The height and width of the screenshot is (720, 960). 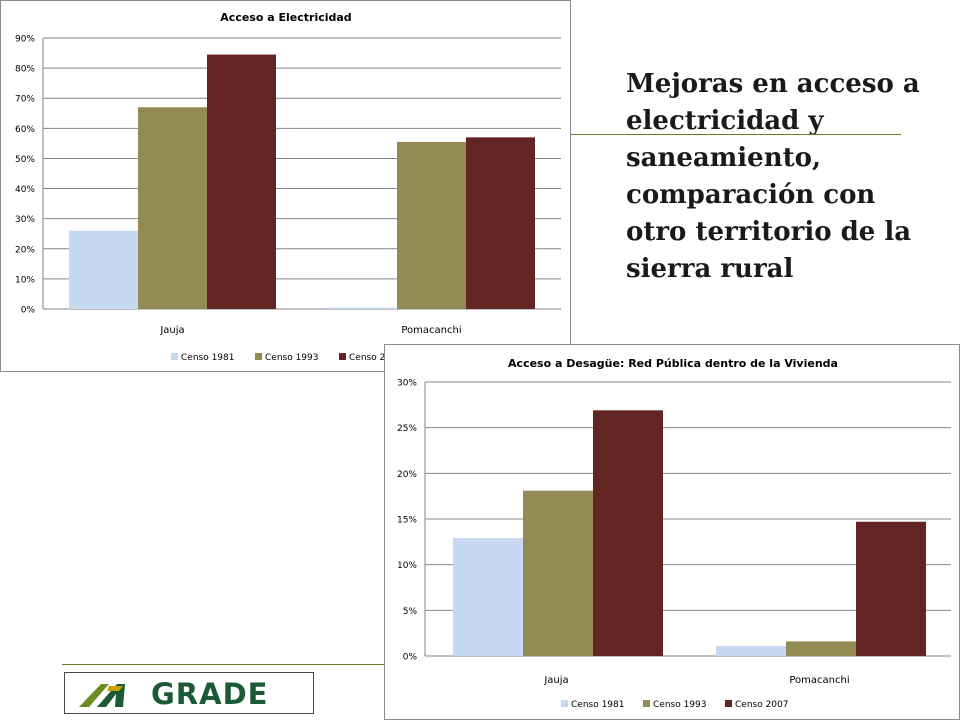 What do you see at coordinates (223, 664) in the screenshot?
I see `footer-divider` at bounding box center [223, 664].